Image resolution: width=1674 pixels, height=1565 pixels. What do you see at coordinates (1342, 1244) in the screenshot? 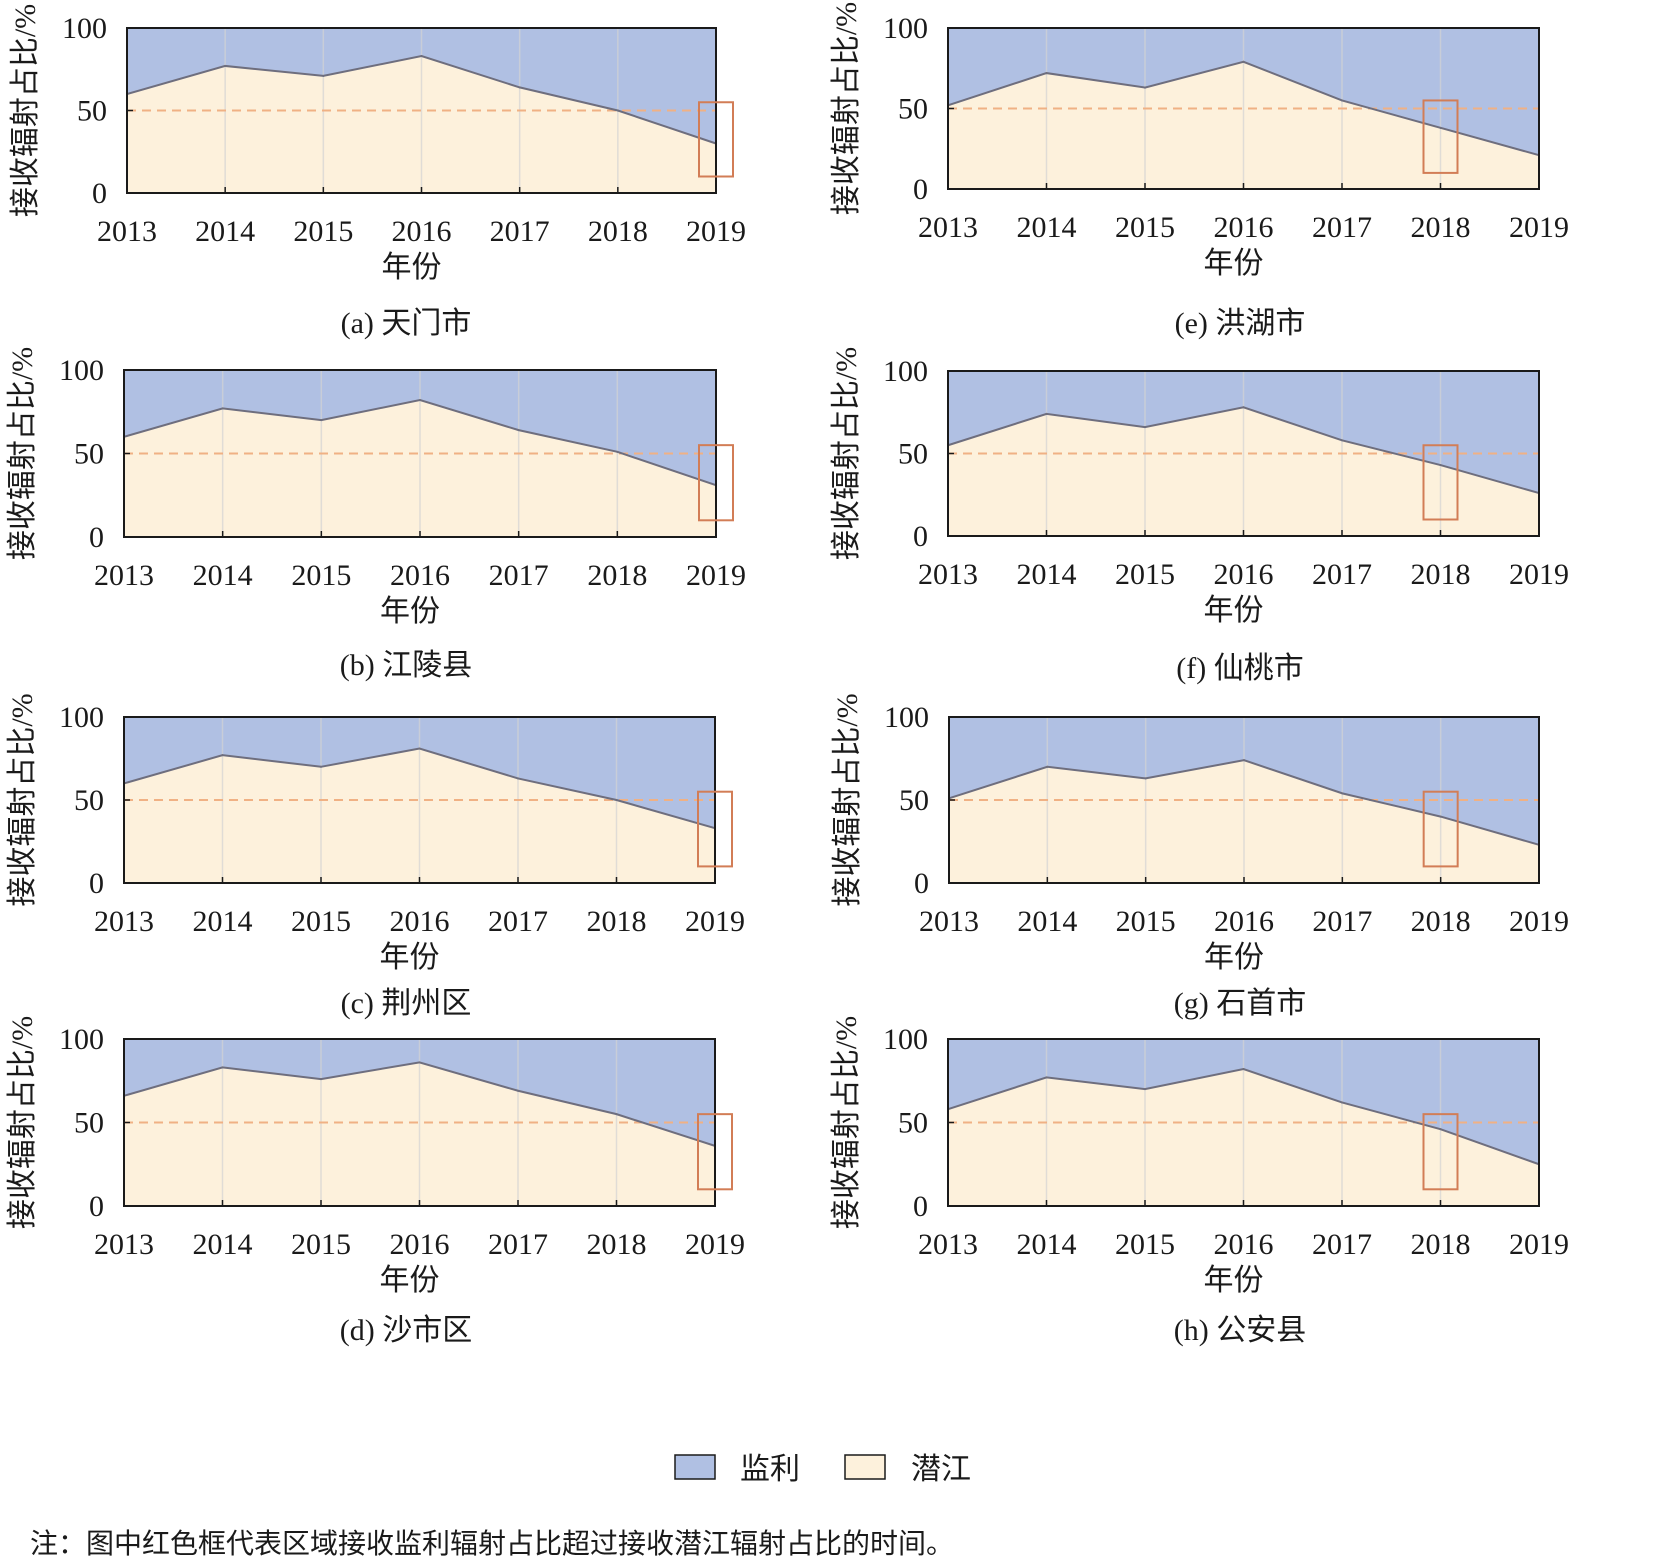
I see `x-tick-label-2017-7: 2017` at bounding box center [1342, 1244].